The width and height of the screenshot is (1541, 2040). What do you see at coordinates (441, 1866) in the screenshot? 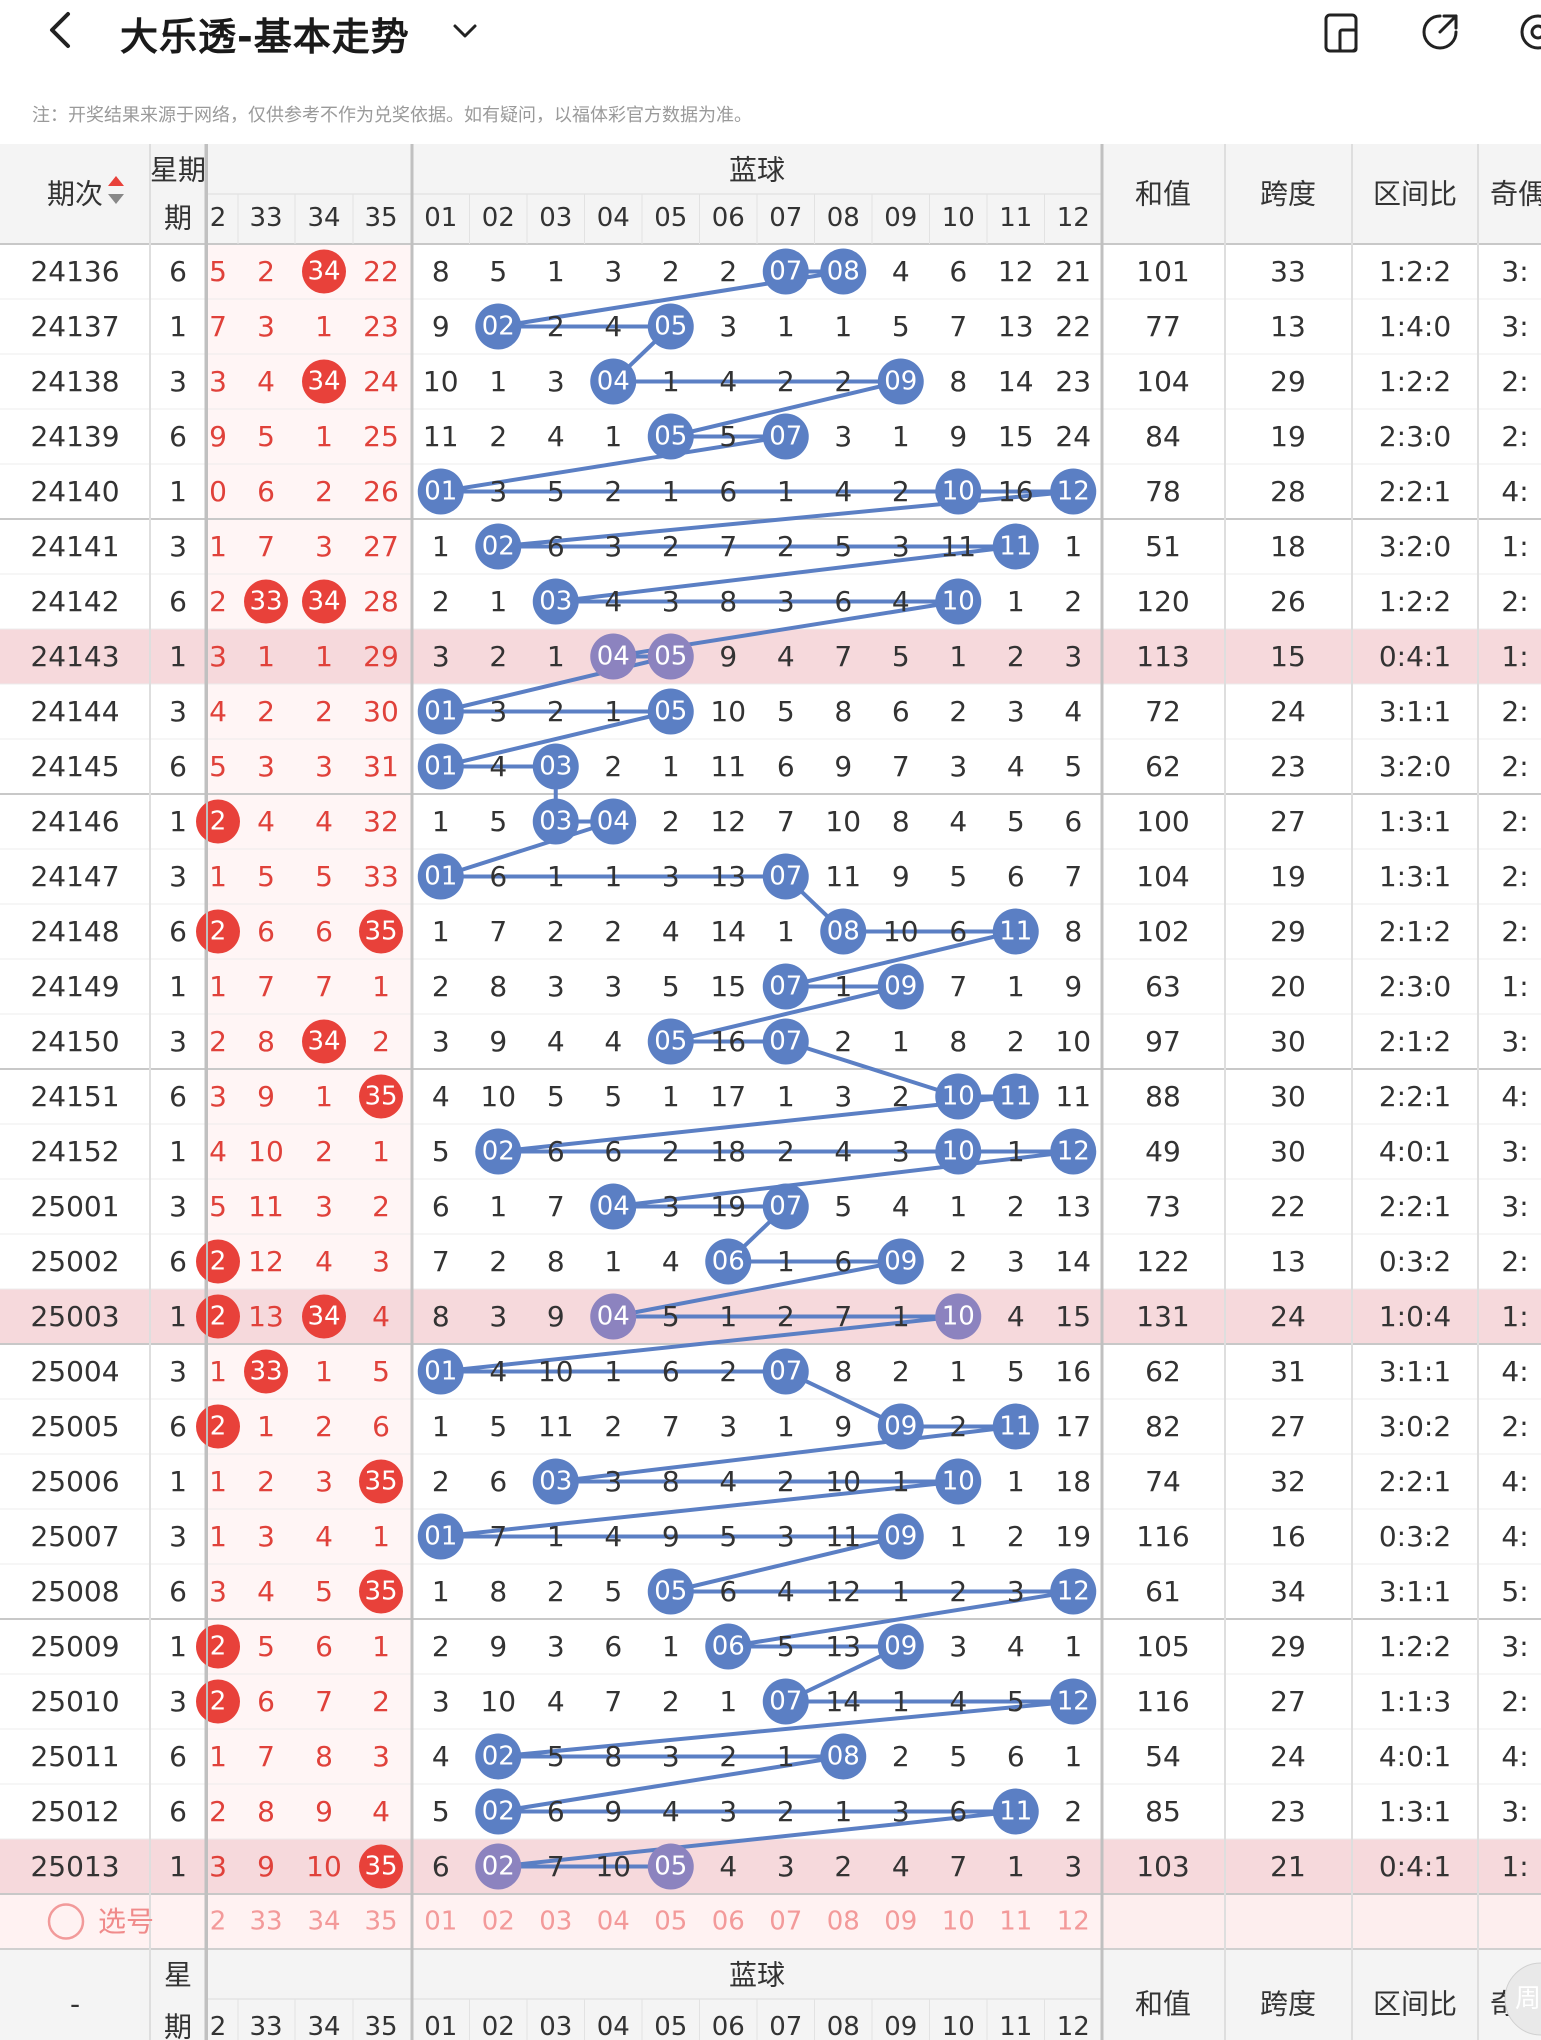
I see `blue-cell: 6` at bounding box center [441, 1866].